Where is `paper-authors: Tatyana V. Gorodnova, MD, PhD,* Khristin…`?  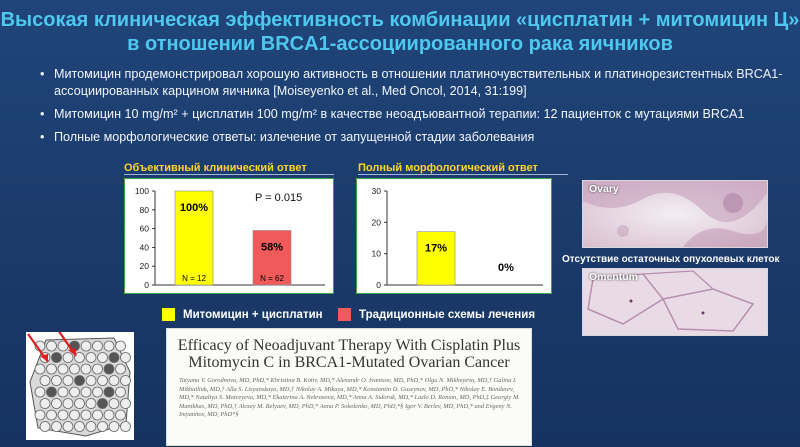
paper-authors: Tatyana V. Gorodnova, MD, PhD,* Khristin… is located at coordinates (349, 398).